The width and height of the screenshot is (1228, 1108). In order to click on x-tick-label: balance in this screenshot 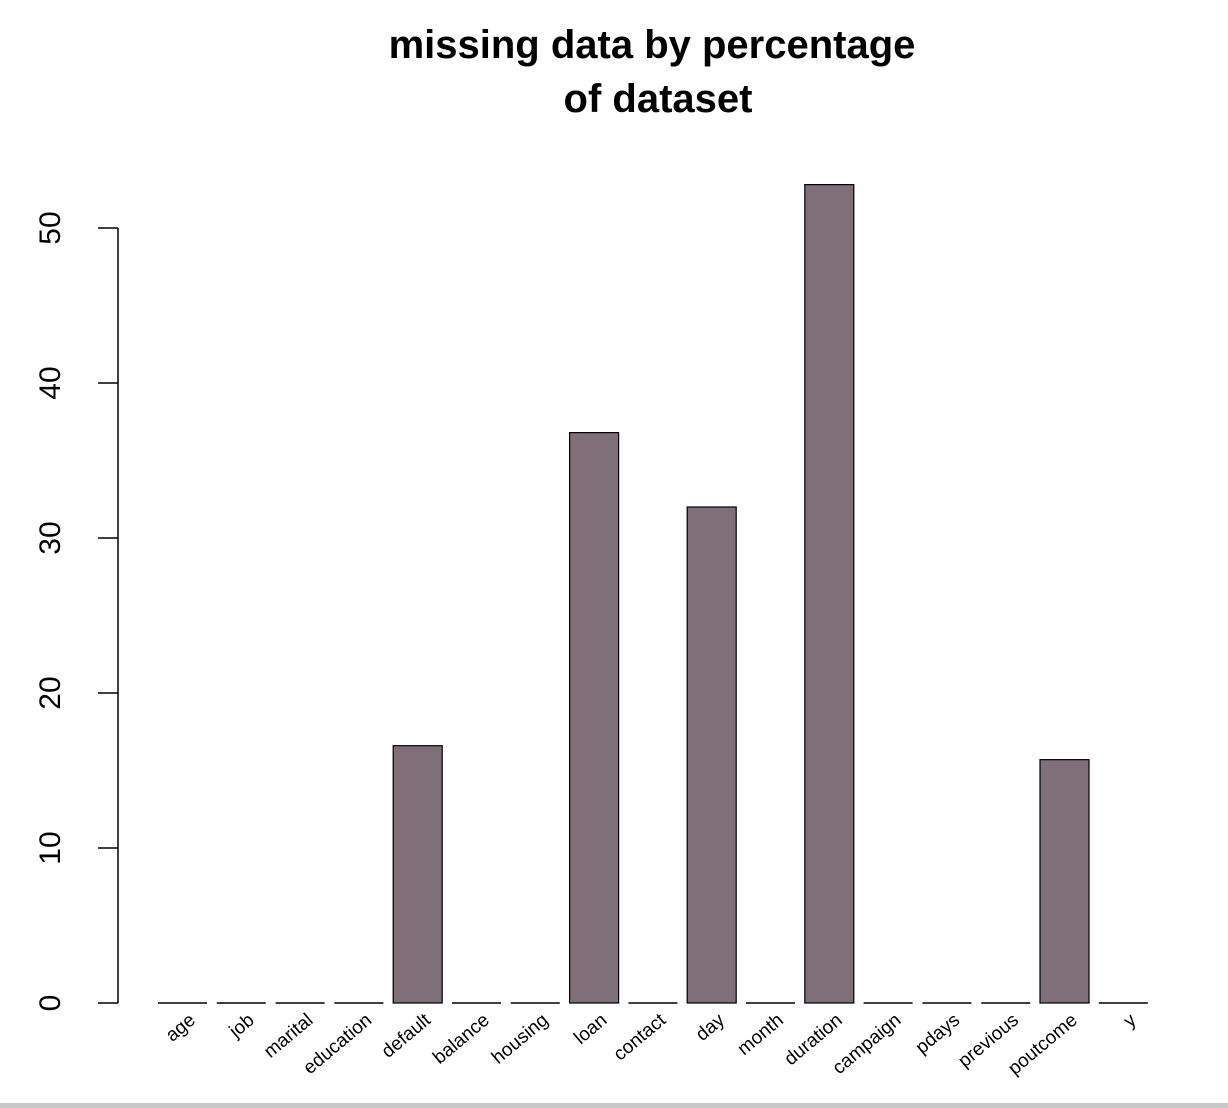, I will do `click(461, 1039)`.